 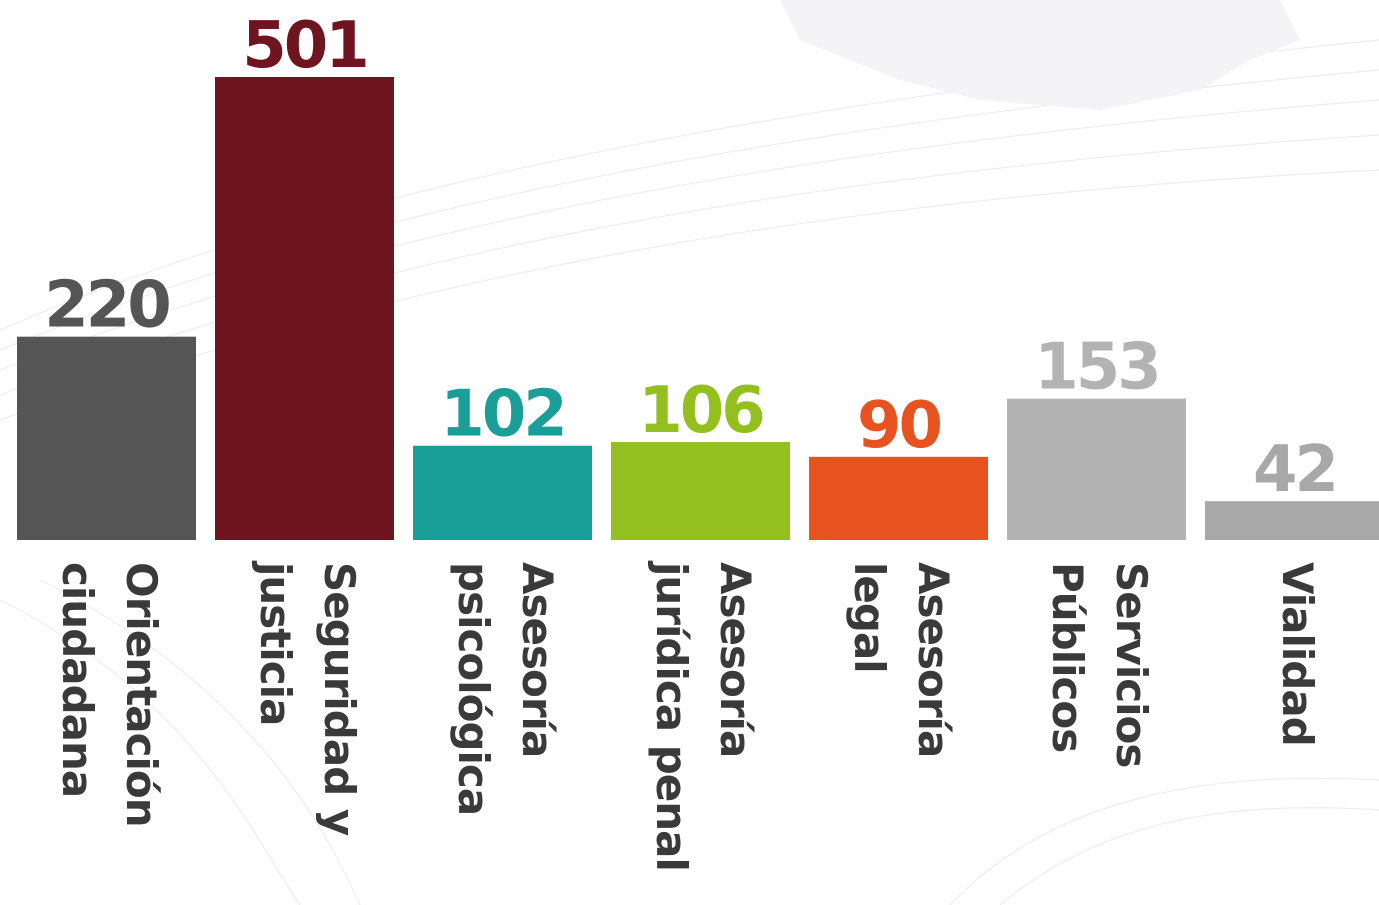 What do you see at coordinates (700, 411) in the screenshot?
I see `value-label: 106` at bounding box center [700, 411].